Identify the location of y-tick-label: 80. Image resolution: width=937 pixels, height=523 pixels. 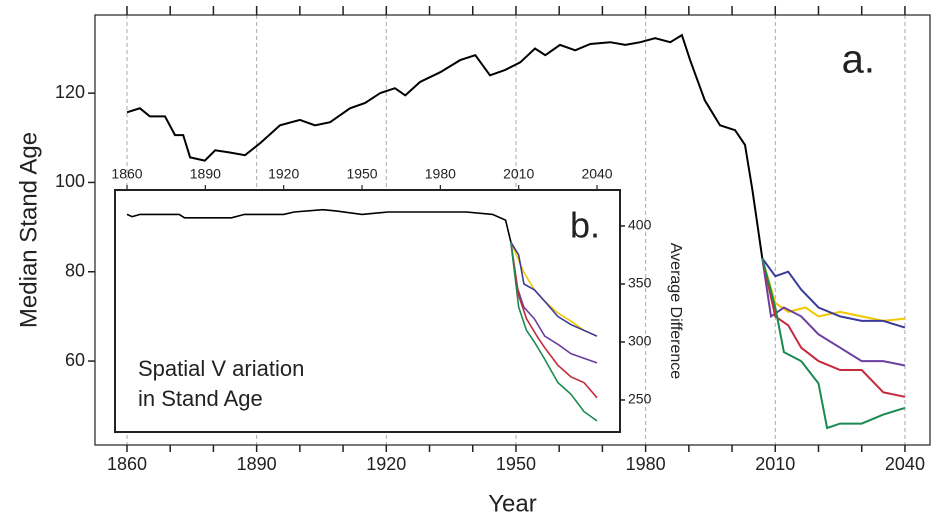
(75, 270).